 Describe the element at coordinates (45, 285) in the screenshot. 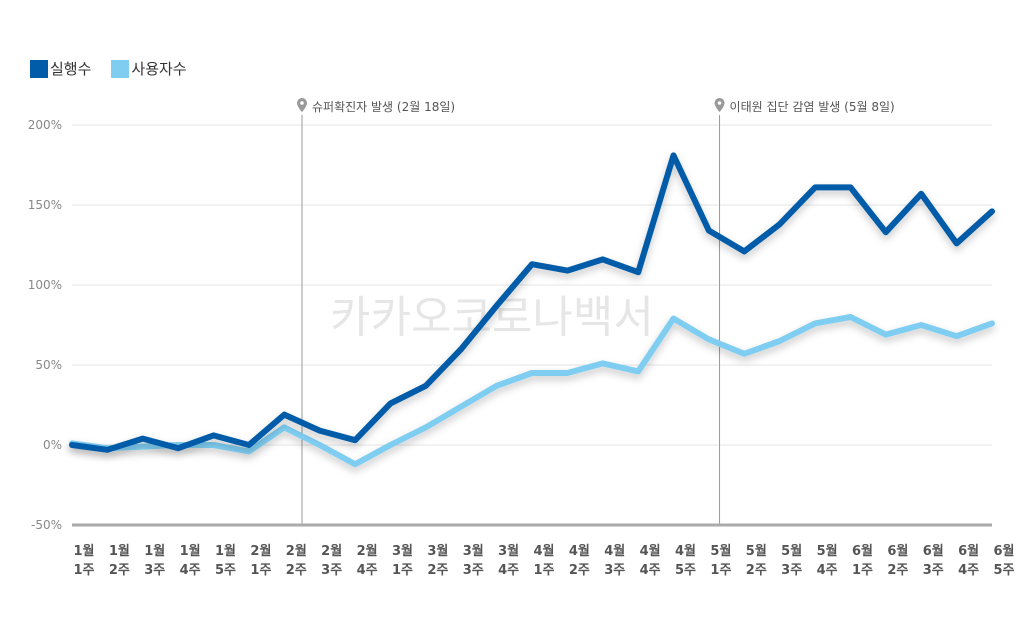

I see `y-tick-label: 100%` at that location.